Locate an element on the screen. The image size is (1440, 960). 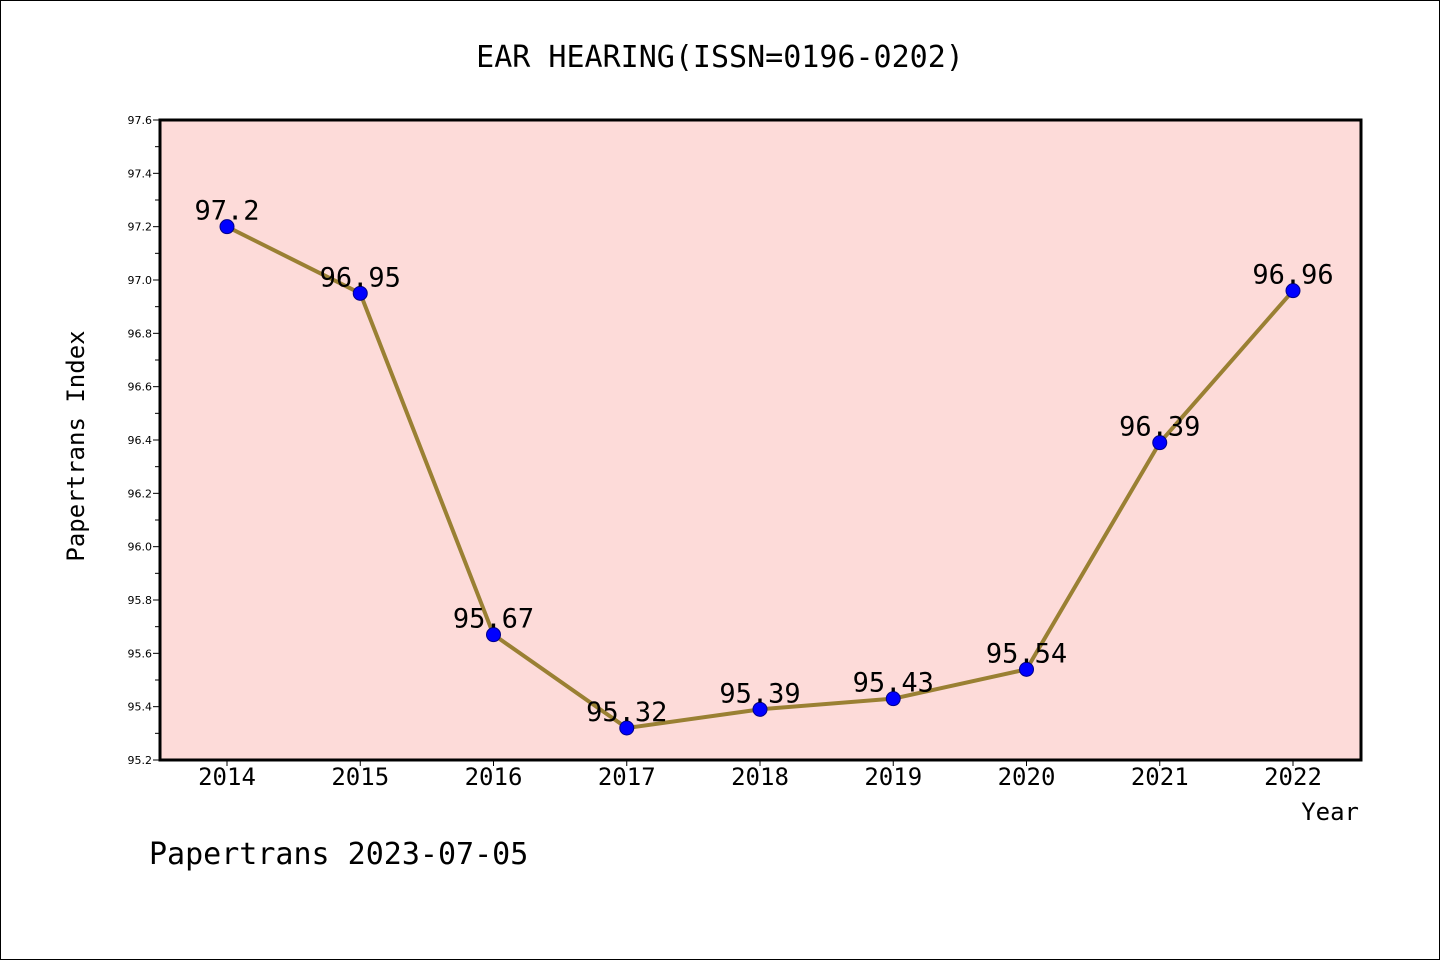
y-tick-label: 96.2 is located at coordinates (140, 493).